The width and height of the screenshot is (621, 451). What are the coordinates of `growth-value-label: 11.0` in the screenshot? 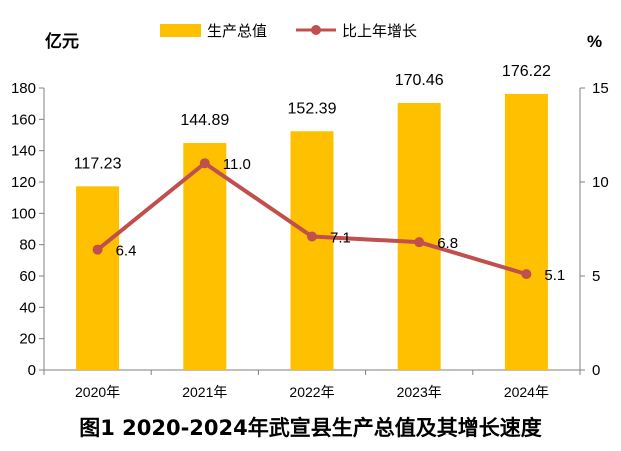 It's located at (237, 164).